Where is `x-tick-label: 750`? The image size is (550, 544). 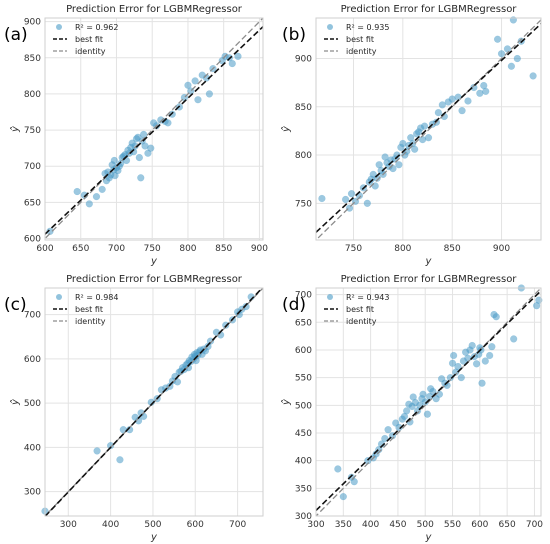 x-tick-label: 750 is located at coordinates (353, 249).